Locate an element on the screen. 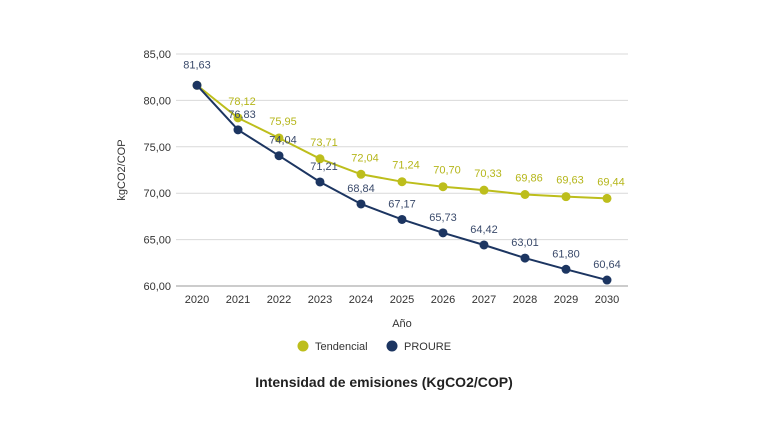 The height and width of the screenshot is (432, 768). legend-label: PROURE is located at coordinates (427, 347).